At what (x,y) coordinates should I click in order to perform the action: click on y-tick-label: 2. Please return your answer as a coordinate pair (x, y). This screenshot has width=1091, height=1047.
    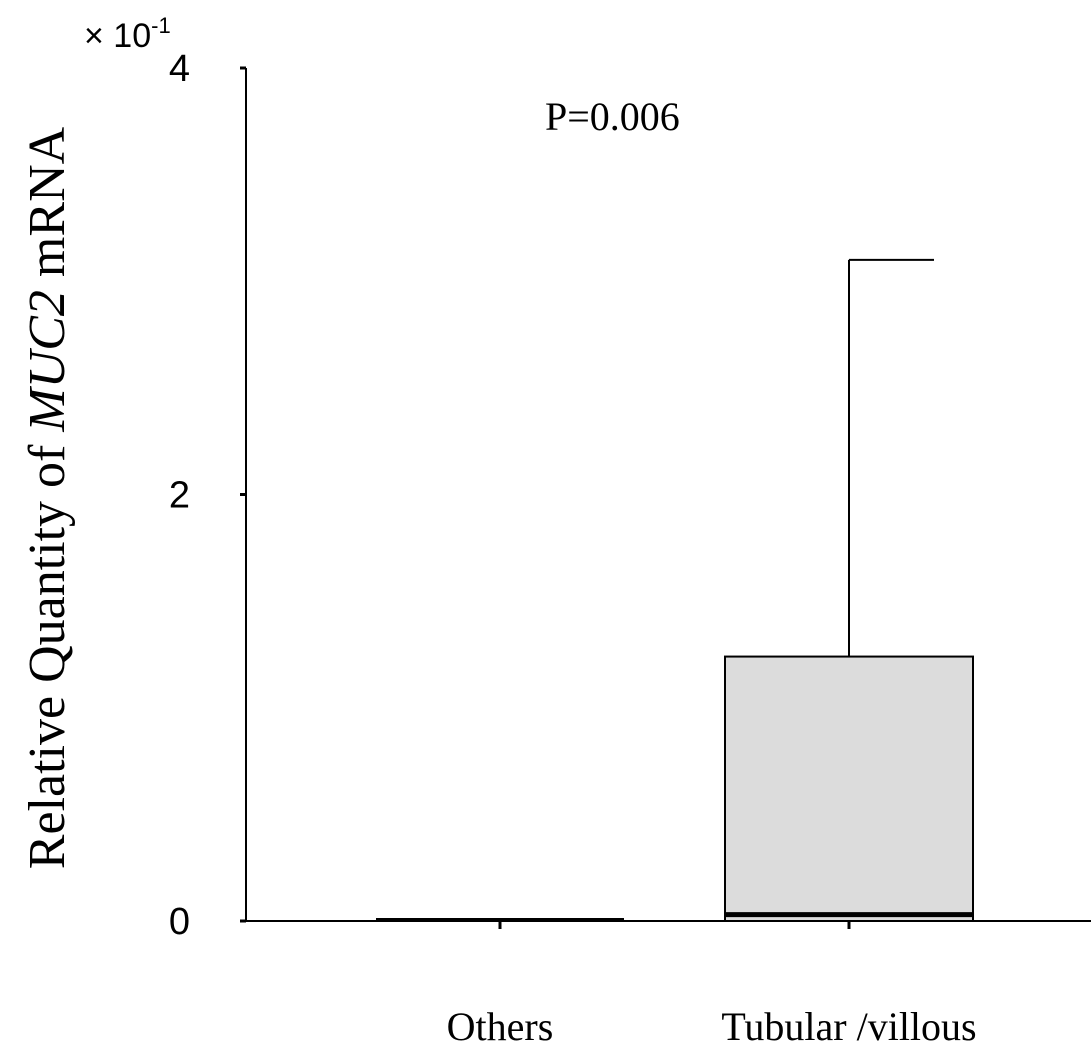
    Looking at the image, I should click on (179, 496).